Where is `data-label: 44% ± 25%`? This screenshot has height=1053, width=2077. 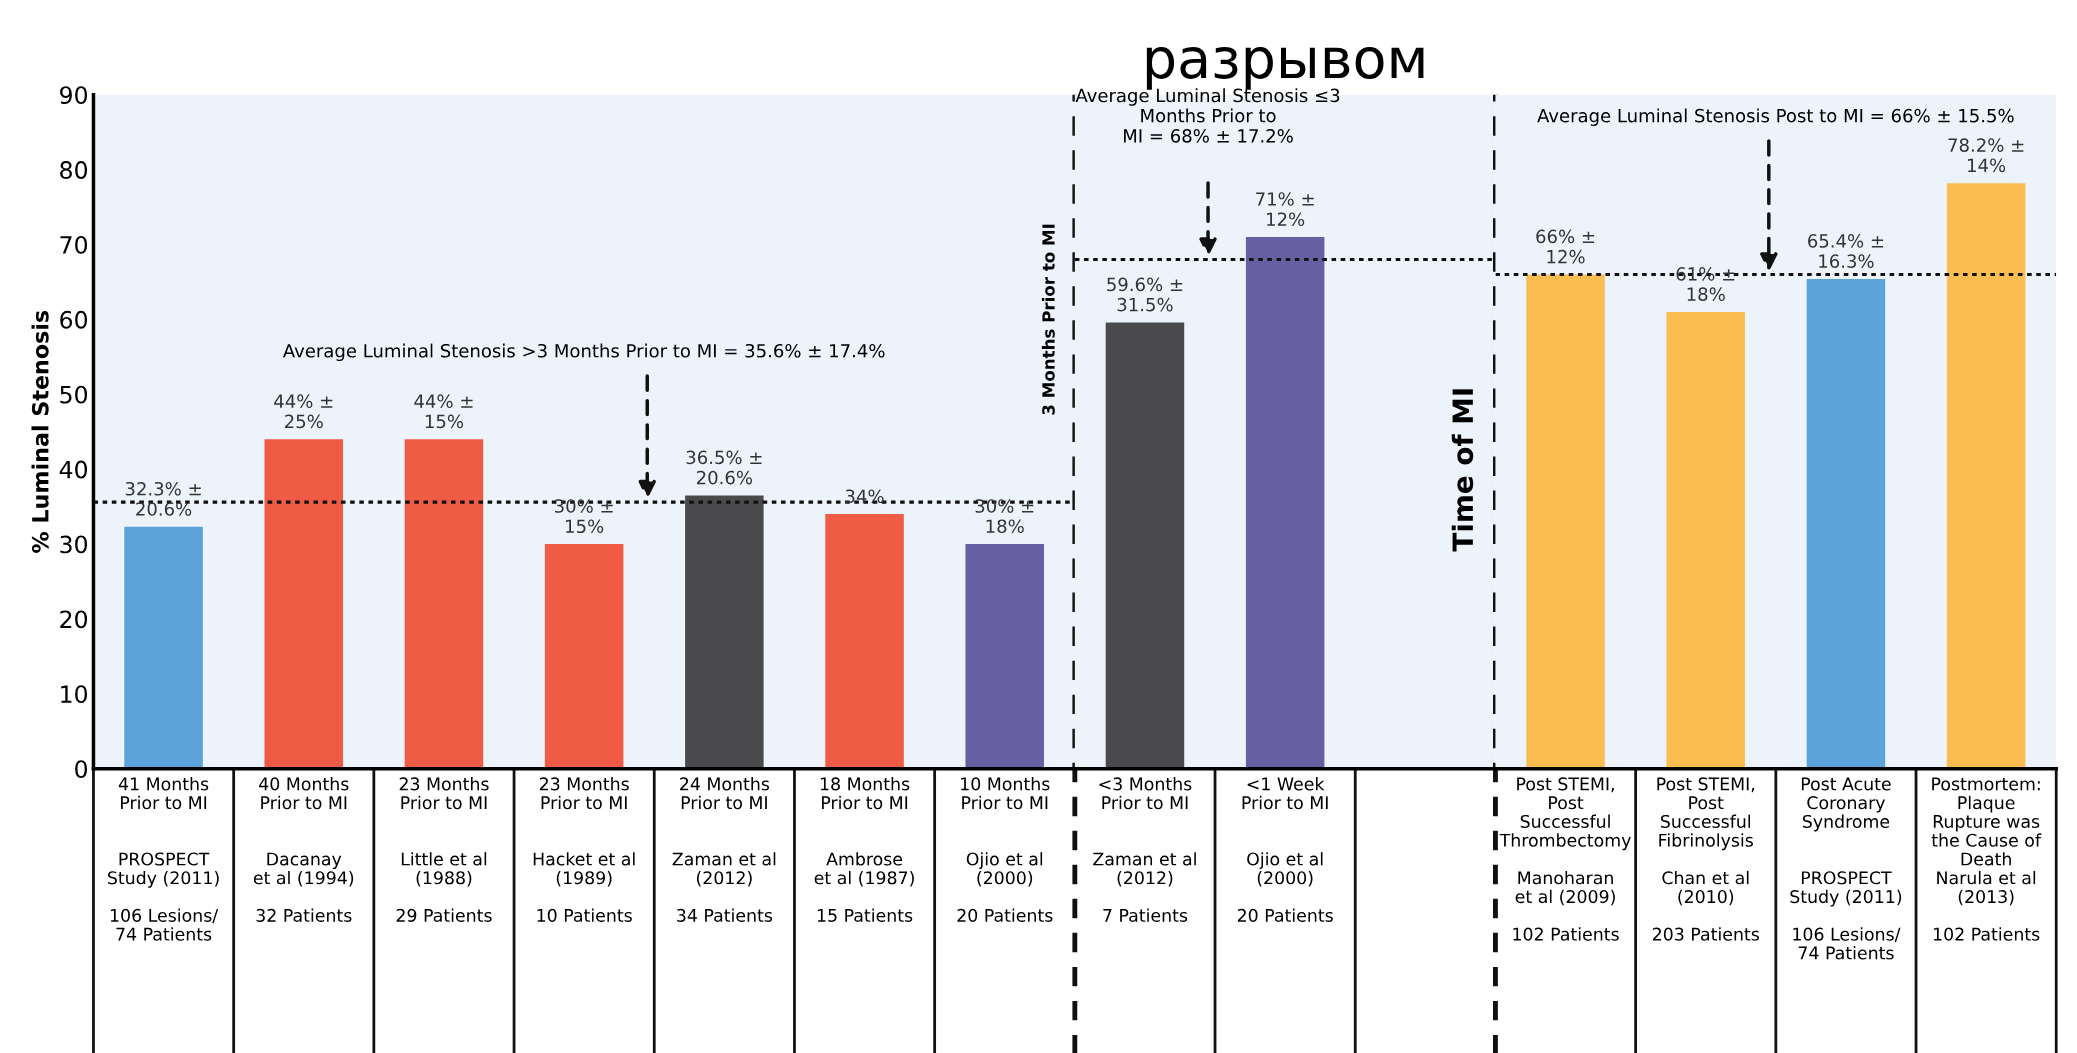
data-label: 44% ± 25% is located at coordinates (303, 411).